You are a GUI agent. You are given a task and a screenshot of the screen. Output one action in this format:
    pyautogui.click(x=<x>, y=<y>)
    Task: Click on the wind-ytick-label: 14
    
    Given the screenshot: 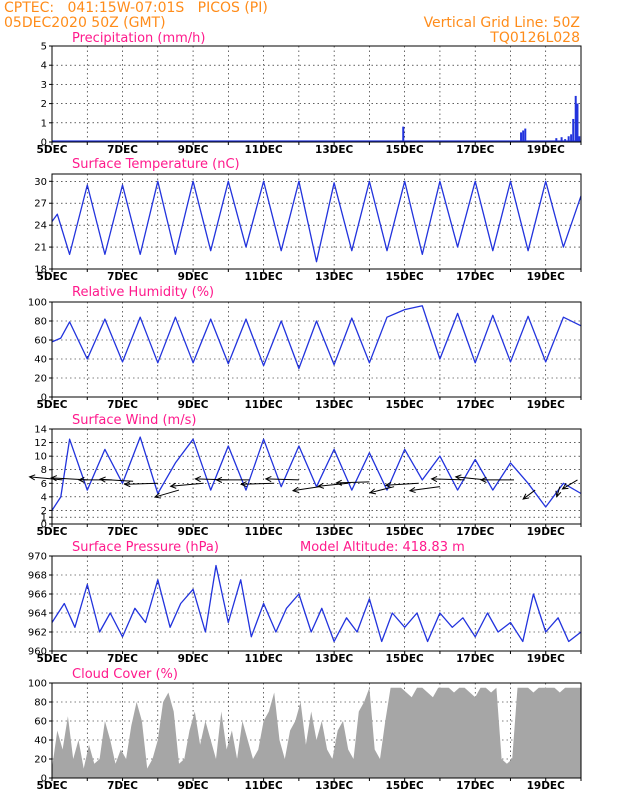 What is the action you would take?
    pyautogui.click(x=40, y=430)
    